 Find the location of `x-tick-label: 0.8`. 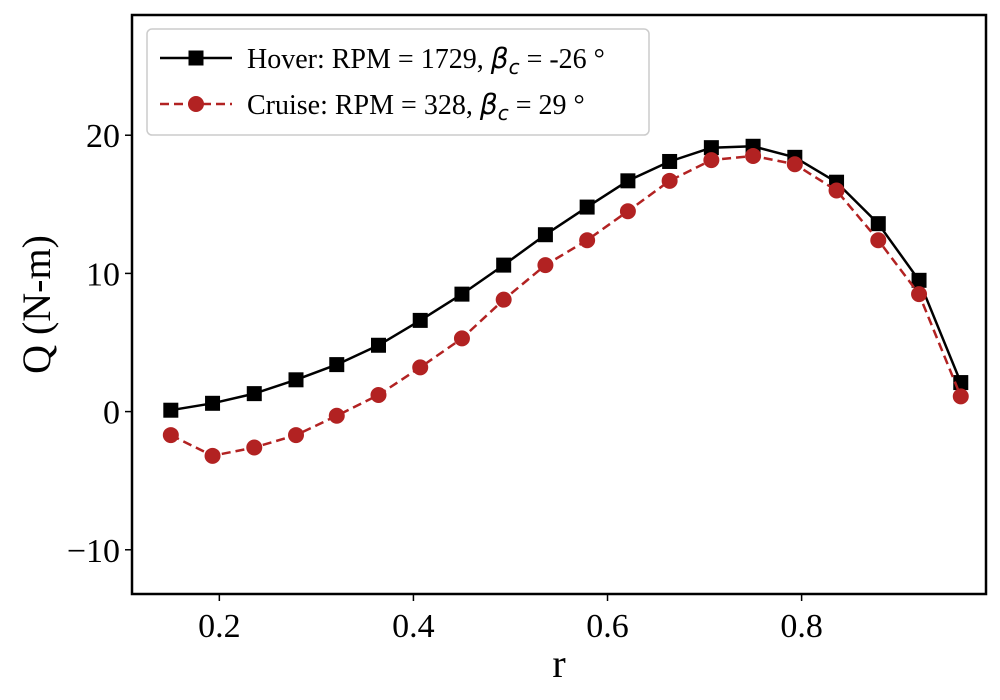

x-tick-label: 0.8 is located at coordinates (801, 626).